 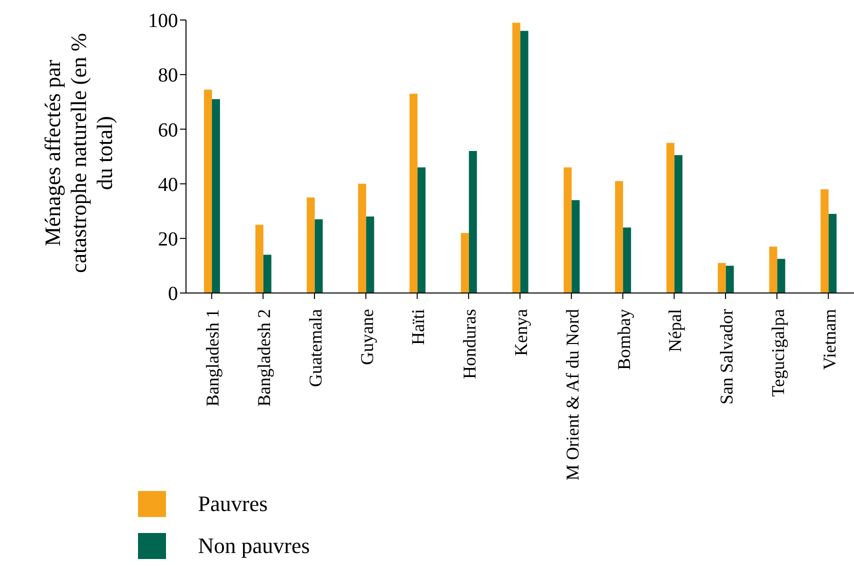 What do you see at coordinates (168, 185) in the screenshot?
I see `y-tick-label: 40` at bounding box center [168, 185].